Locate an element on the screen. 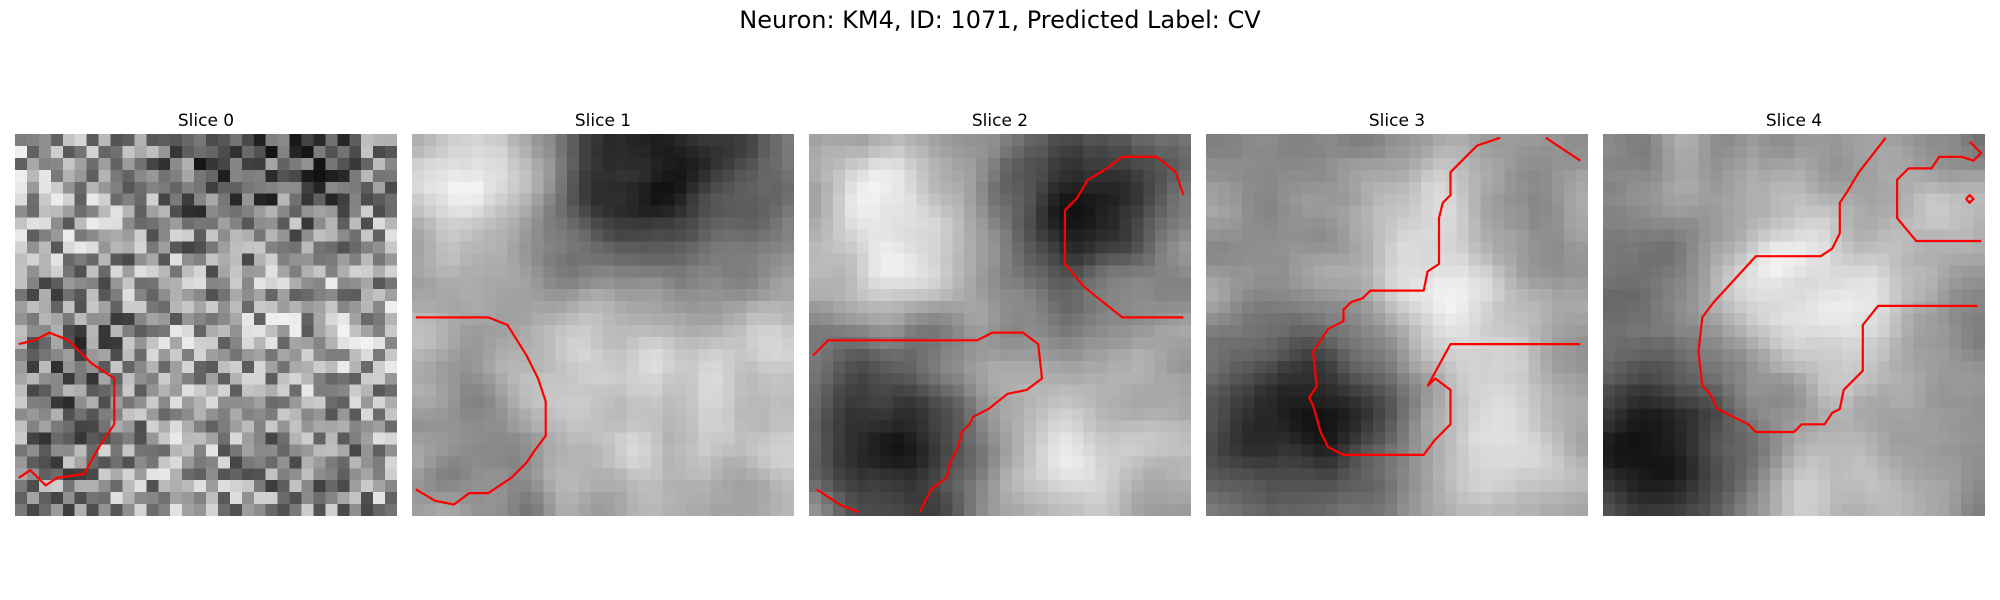 Image resolution: width=2000 pixels, height=600 pixels. slice-title: Slice 3 is located at coordinates (1397, 121).